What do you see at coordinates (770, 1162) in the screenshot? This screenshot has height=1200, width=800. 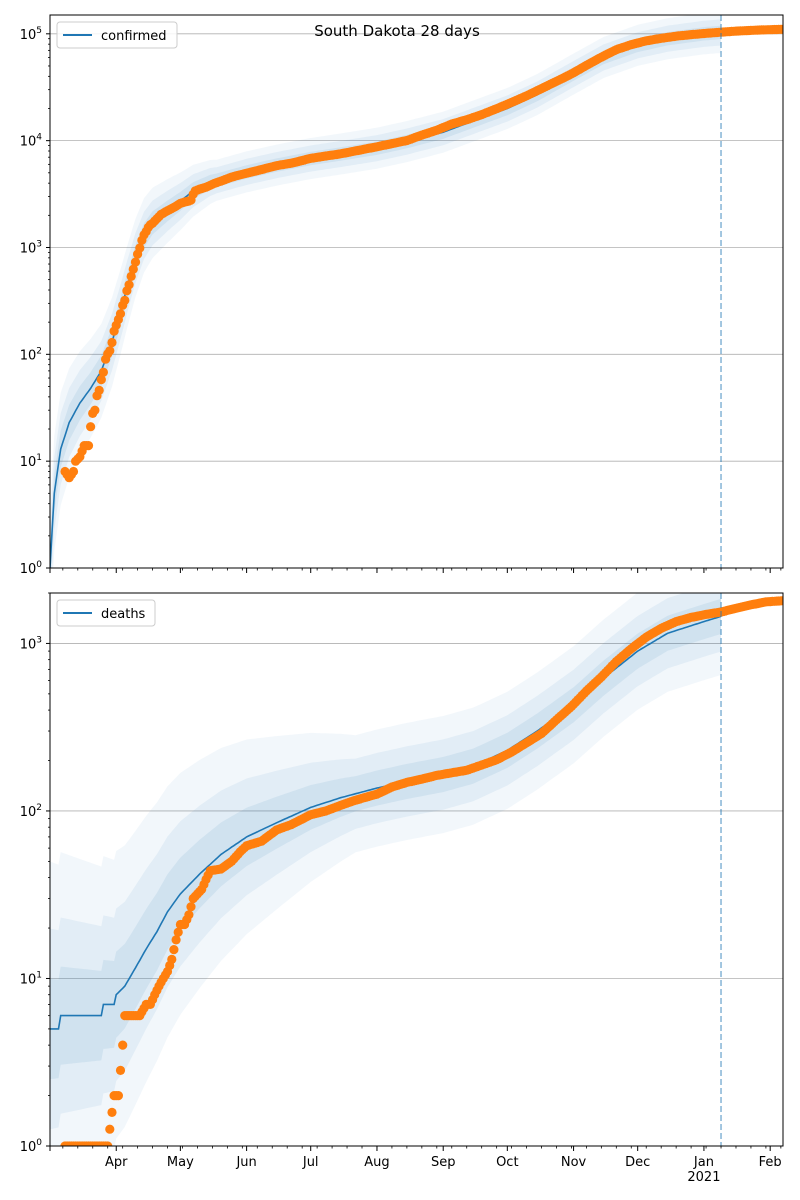 I see `x-tick-label: Feb` at bounding box center [770, 1162].